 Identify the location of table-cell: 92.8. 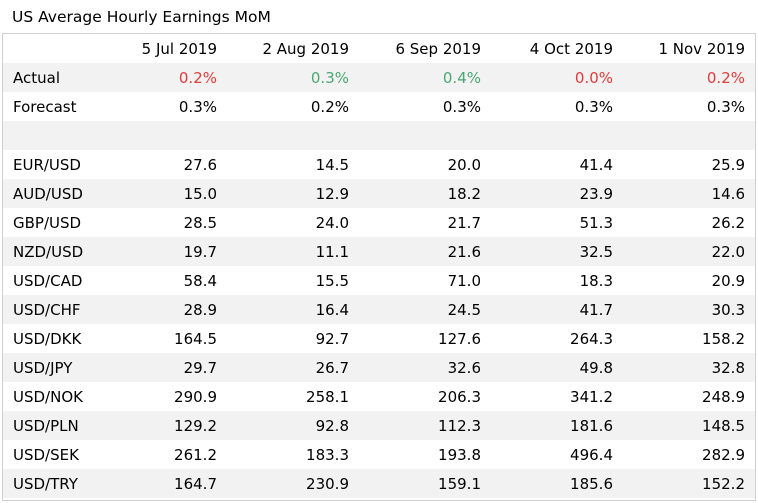
(332, 425).